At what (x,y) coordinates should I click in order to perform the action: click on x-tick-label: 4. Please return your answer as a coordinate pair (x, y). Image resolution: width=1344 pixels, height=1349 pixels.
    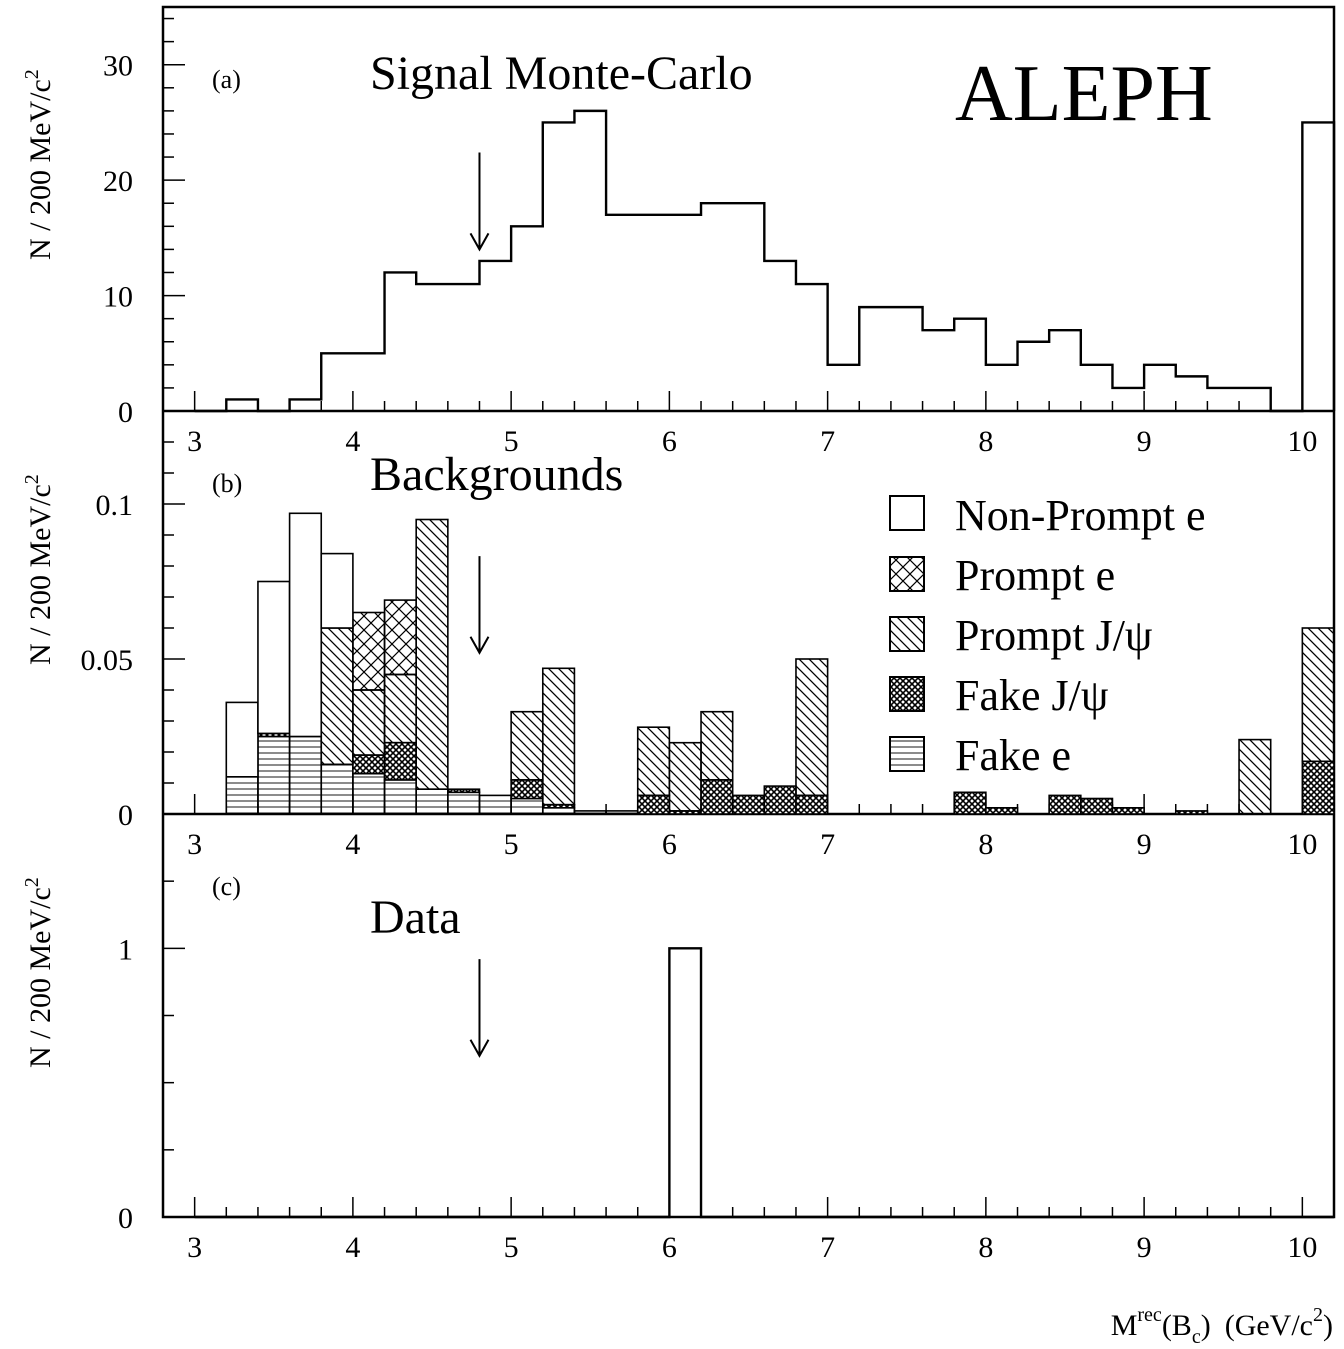
    Looking at the image, I should click on (352, 441).